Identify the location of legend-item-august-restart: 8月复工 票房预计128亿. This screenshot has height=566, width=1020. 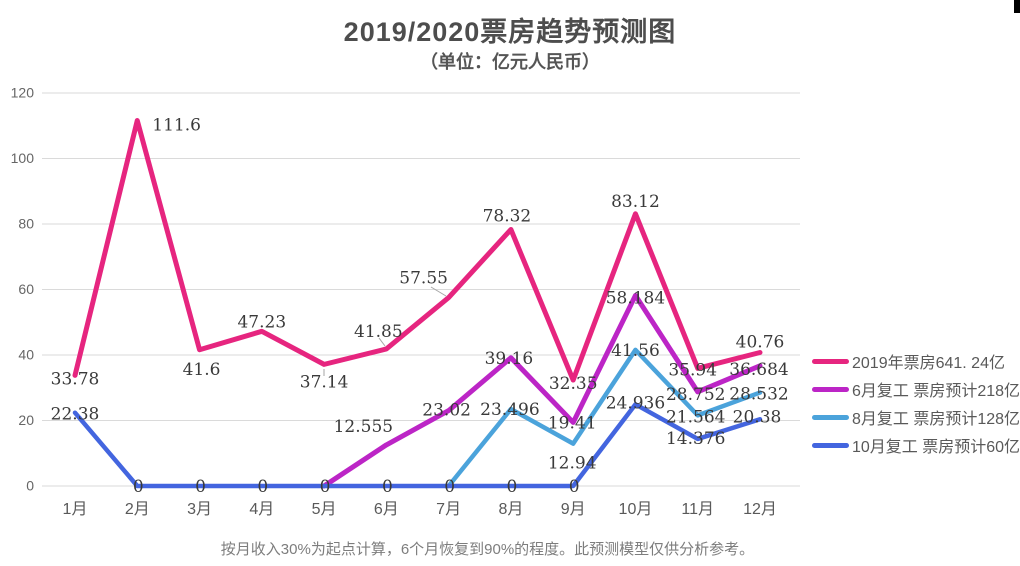
(916, 417).